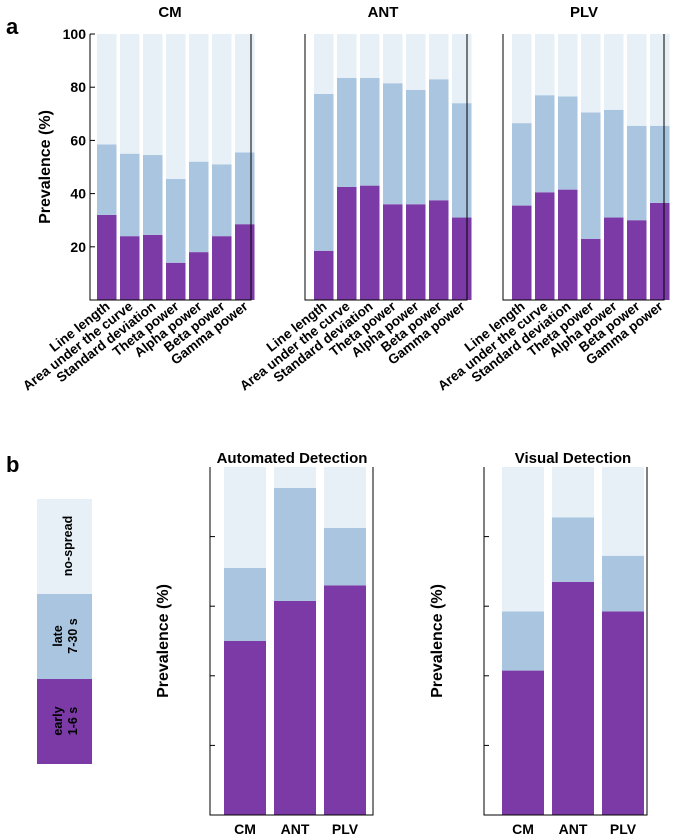 The image size is (685, 837). Describe the element at coordinates (523, 742) in the screenshot. I see `bar-early-cm` at that location.